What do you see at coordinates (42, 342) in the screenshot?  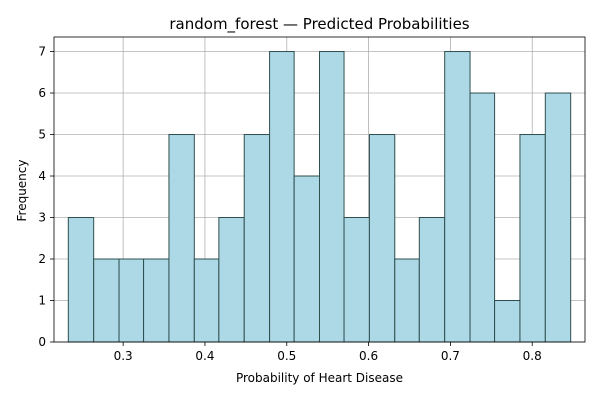 I see `y-tick-label: 0` at bounding box center [42, 342].